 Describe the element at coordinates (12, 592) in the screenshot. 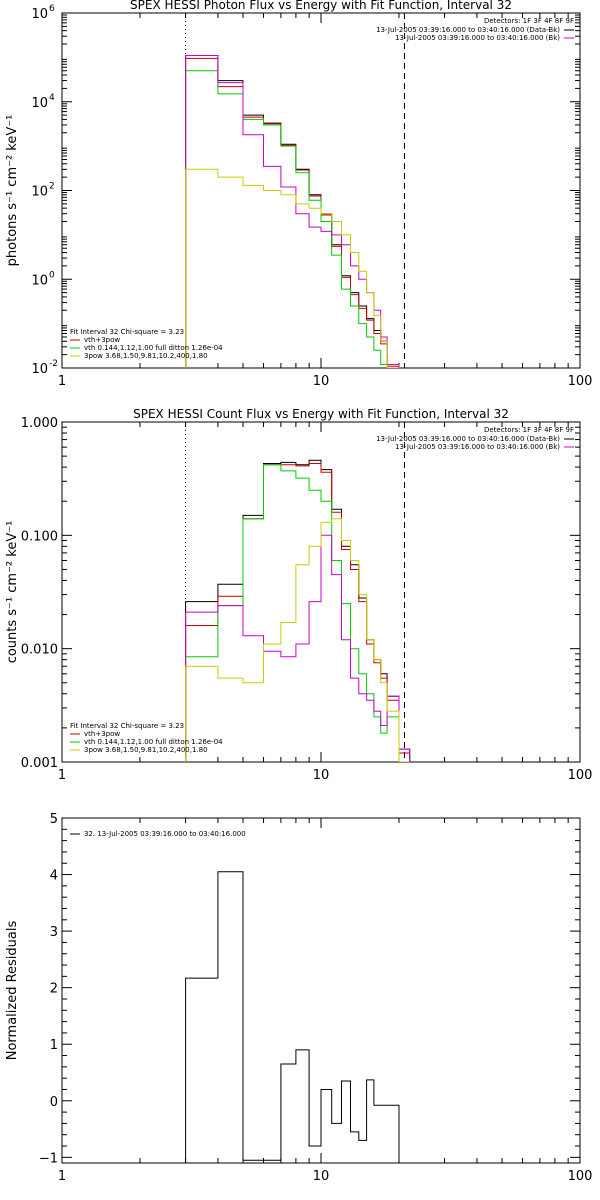

I see `y-axis-label: counts s⁻¹ cm⁻² keV⁻¹` at that location.